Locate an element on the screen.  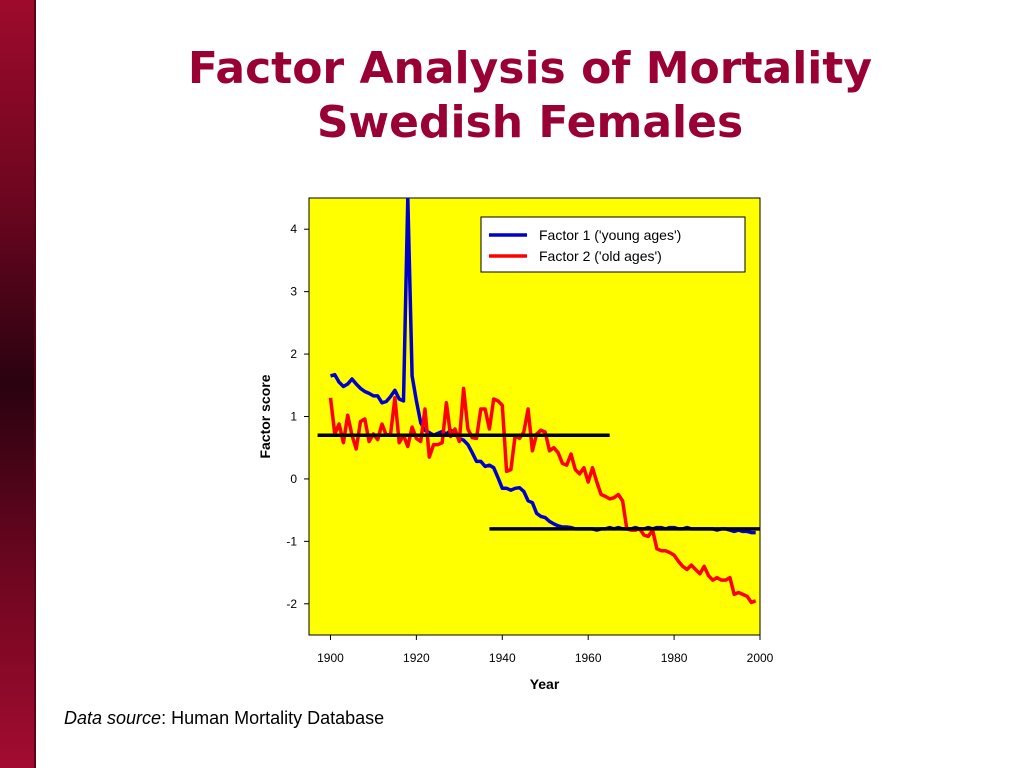
x-tick-label: 2000 is located at coordinates (760, 658).